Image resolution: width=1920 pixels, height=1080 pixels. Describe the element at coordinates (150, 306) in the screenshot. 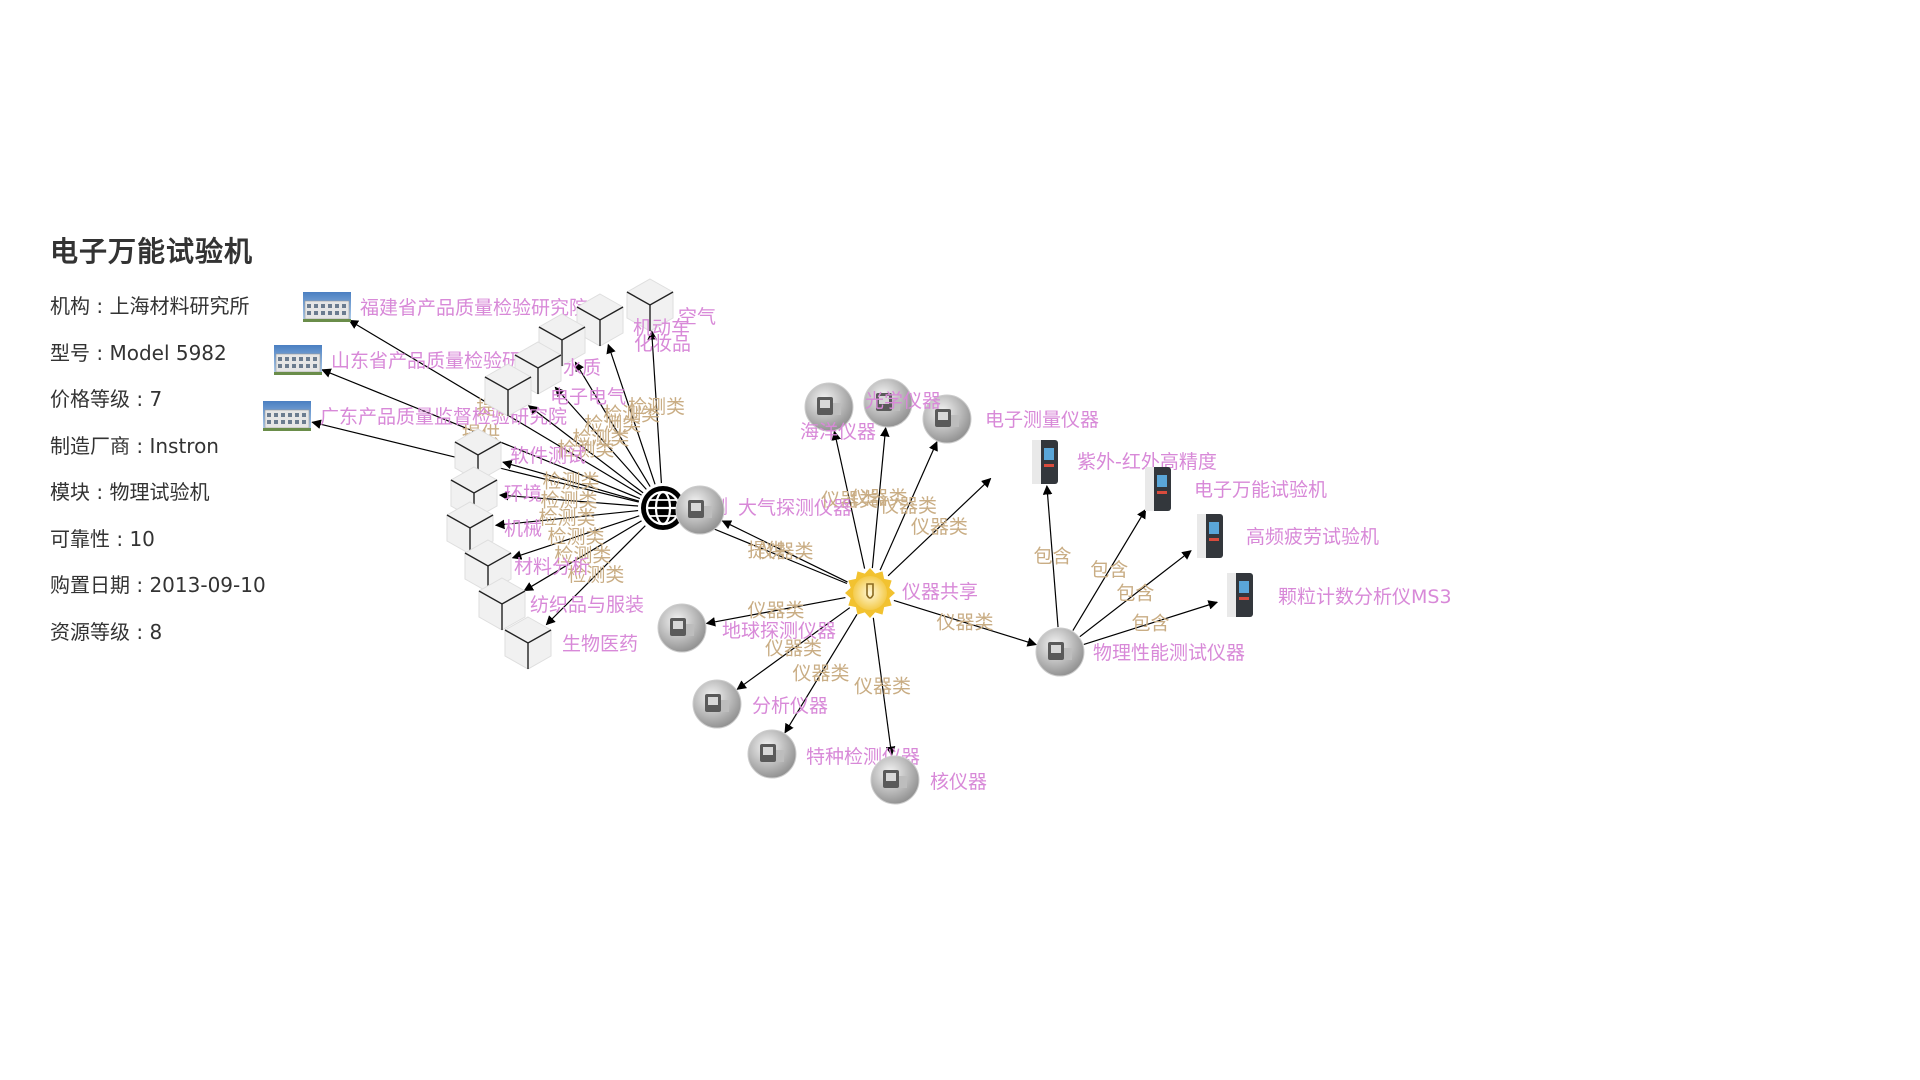

I see `info-row-institution: 机构 : 上海材料研究所` at that location.